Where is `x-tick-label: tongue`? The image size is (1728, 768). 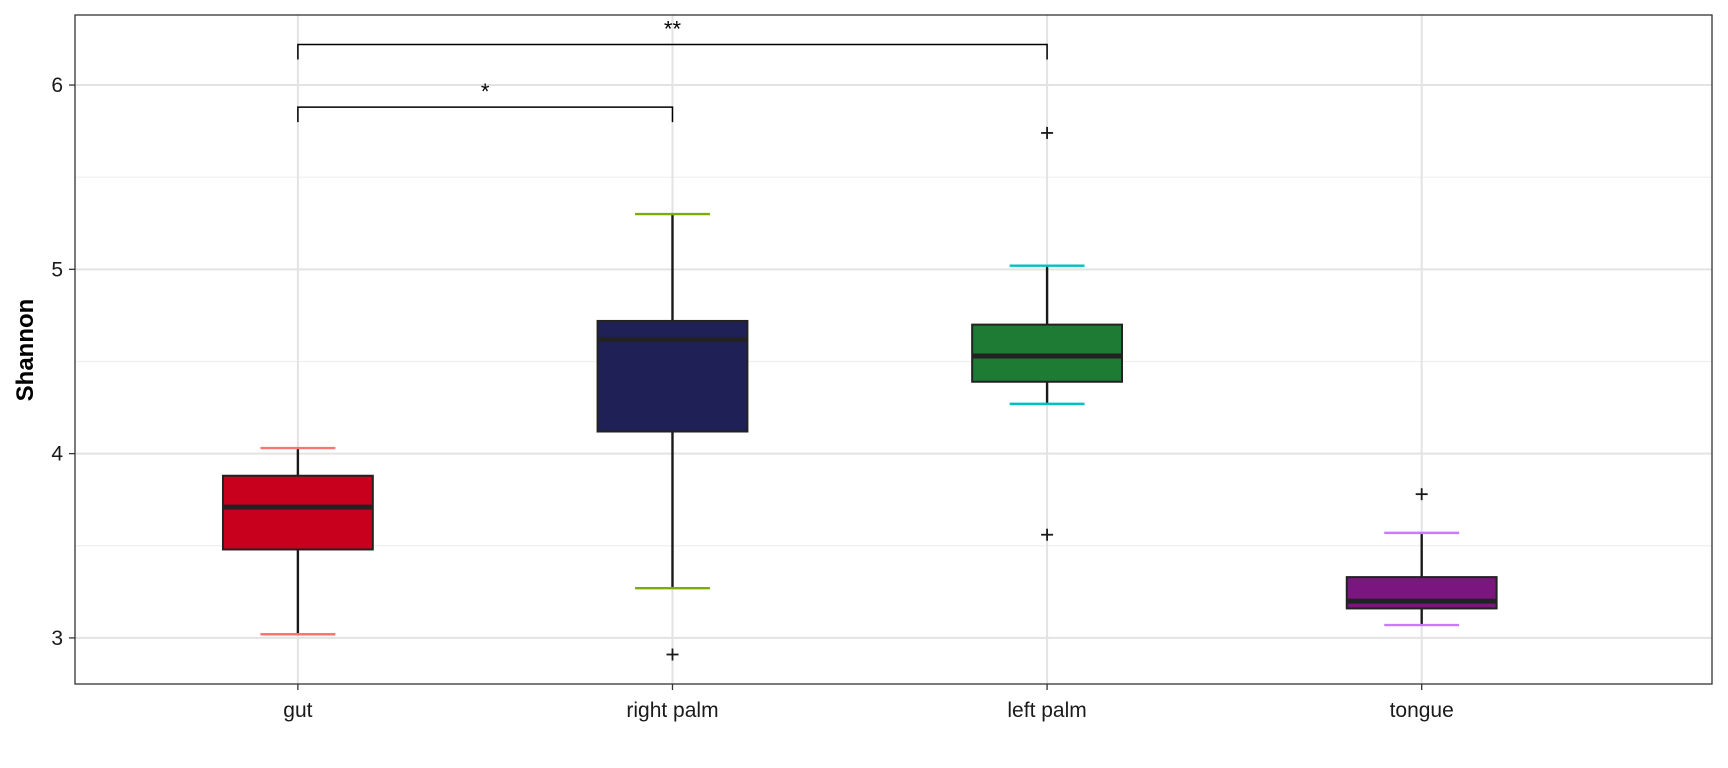
x-tick-label: tongue is located at coordinates (1422, 710).